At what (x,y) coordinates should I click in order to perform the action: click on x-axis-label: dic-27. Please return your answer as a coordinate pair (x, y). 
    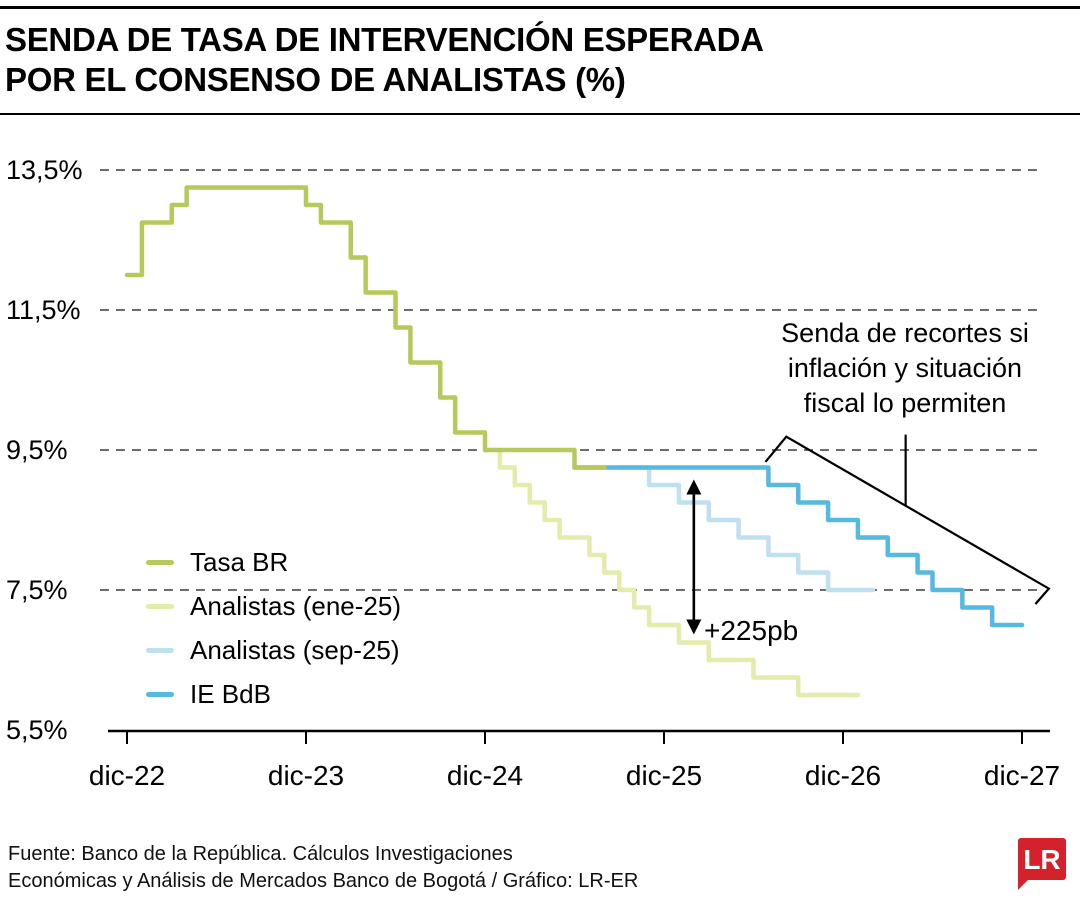
    Looking at the image, I should click on (1022, 775).